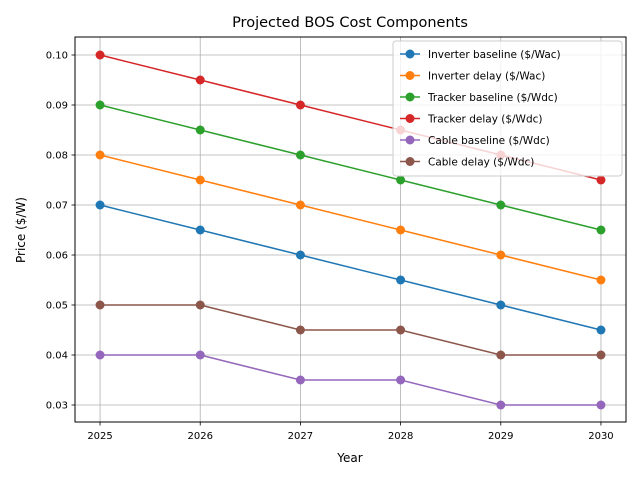 The height and width of the screenshot is (480, 640). What do you see at coordinates (492, 98) in the screenshot?
I see `legend-label: Tracker baseline ($/Wdc)` at bounding box center [492, 98].